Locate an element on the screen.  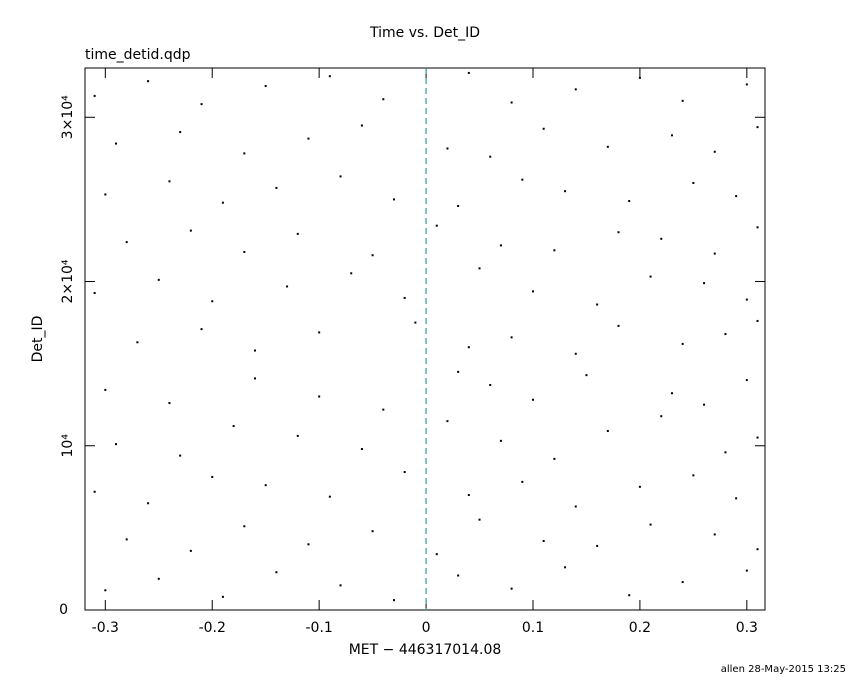
y-tick-label: 10⁴ is located at coordinates (68, 446).